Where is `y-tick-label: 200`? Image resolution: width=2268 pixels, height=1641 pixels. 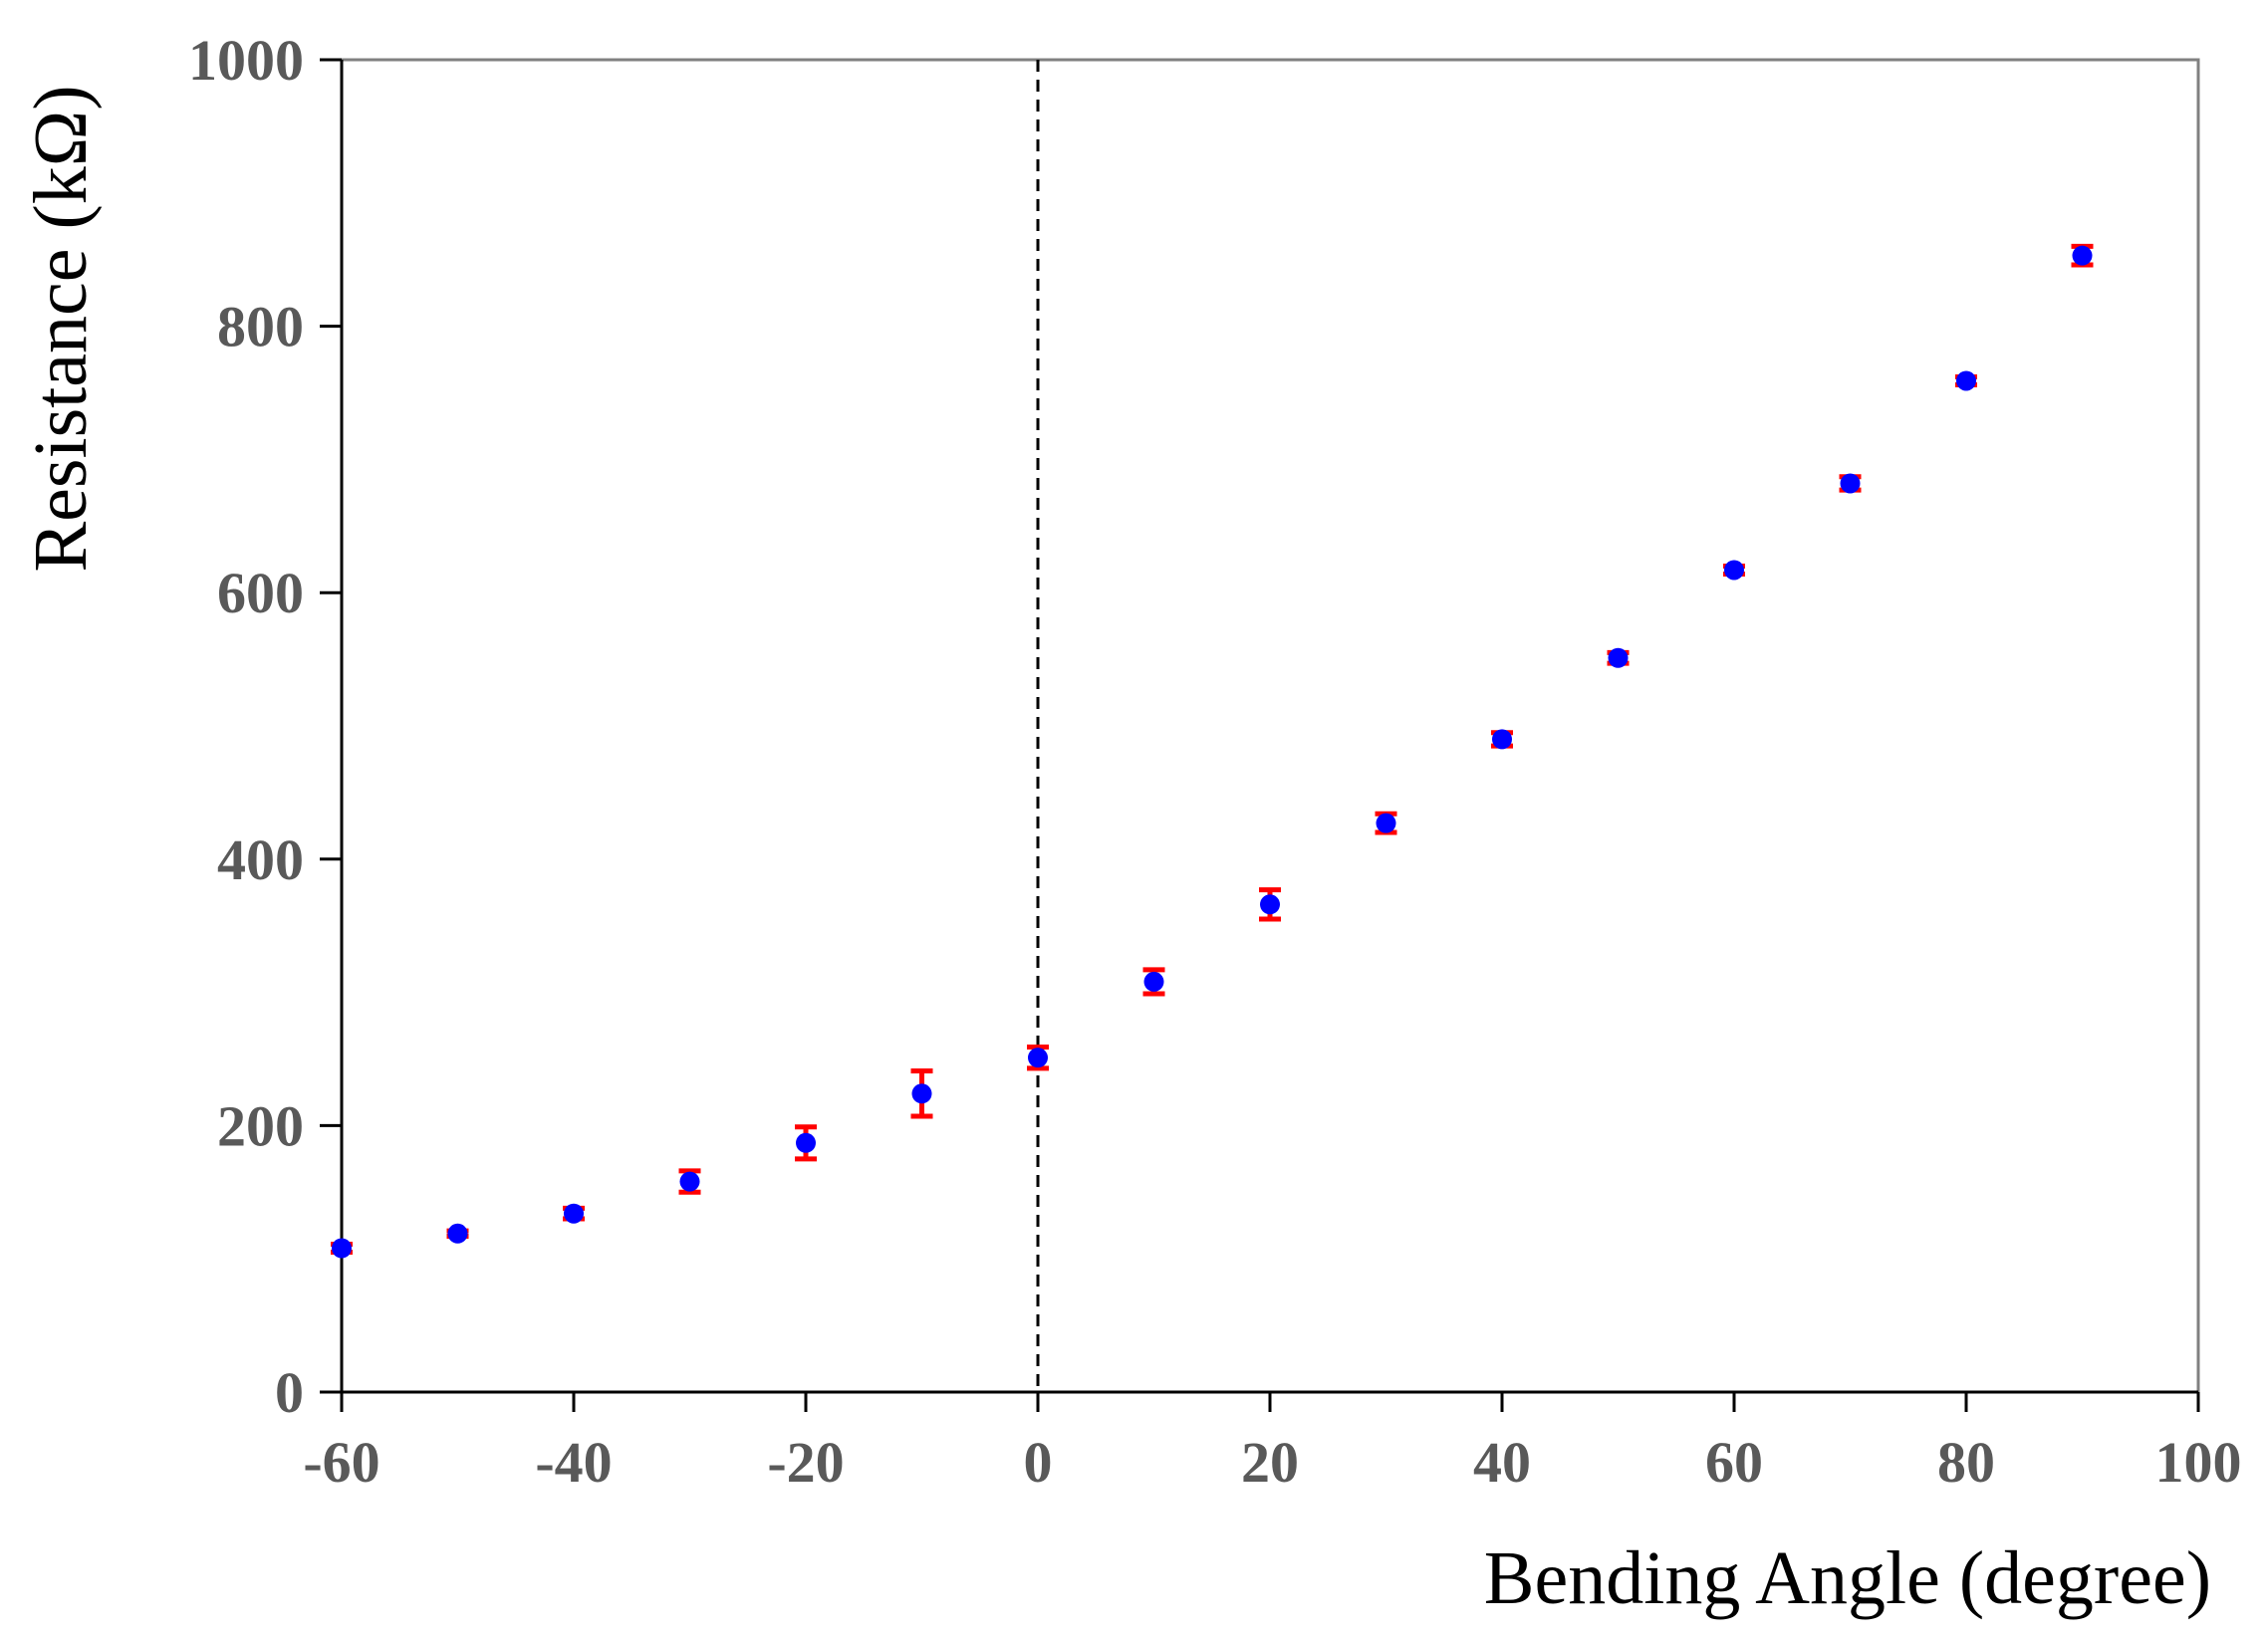 y-tick-label: 200 is located at coordinates (260, 1125).